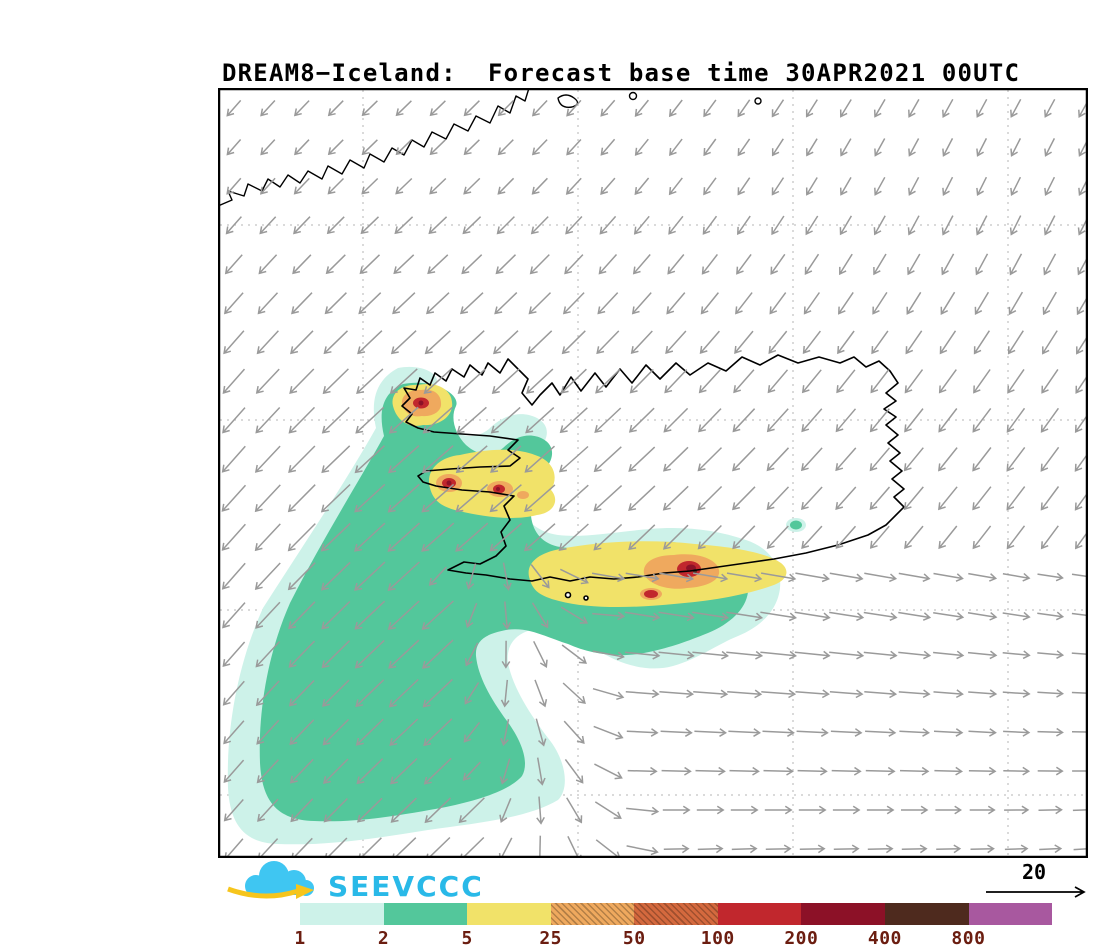 Image resolution: width=1107 pixels, height=950 pixels. What do you see at coordinates (406, 886) in the screenshot?
I see `logo-text: SEEVCCC` at bounding box center [406, 886].